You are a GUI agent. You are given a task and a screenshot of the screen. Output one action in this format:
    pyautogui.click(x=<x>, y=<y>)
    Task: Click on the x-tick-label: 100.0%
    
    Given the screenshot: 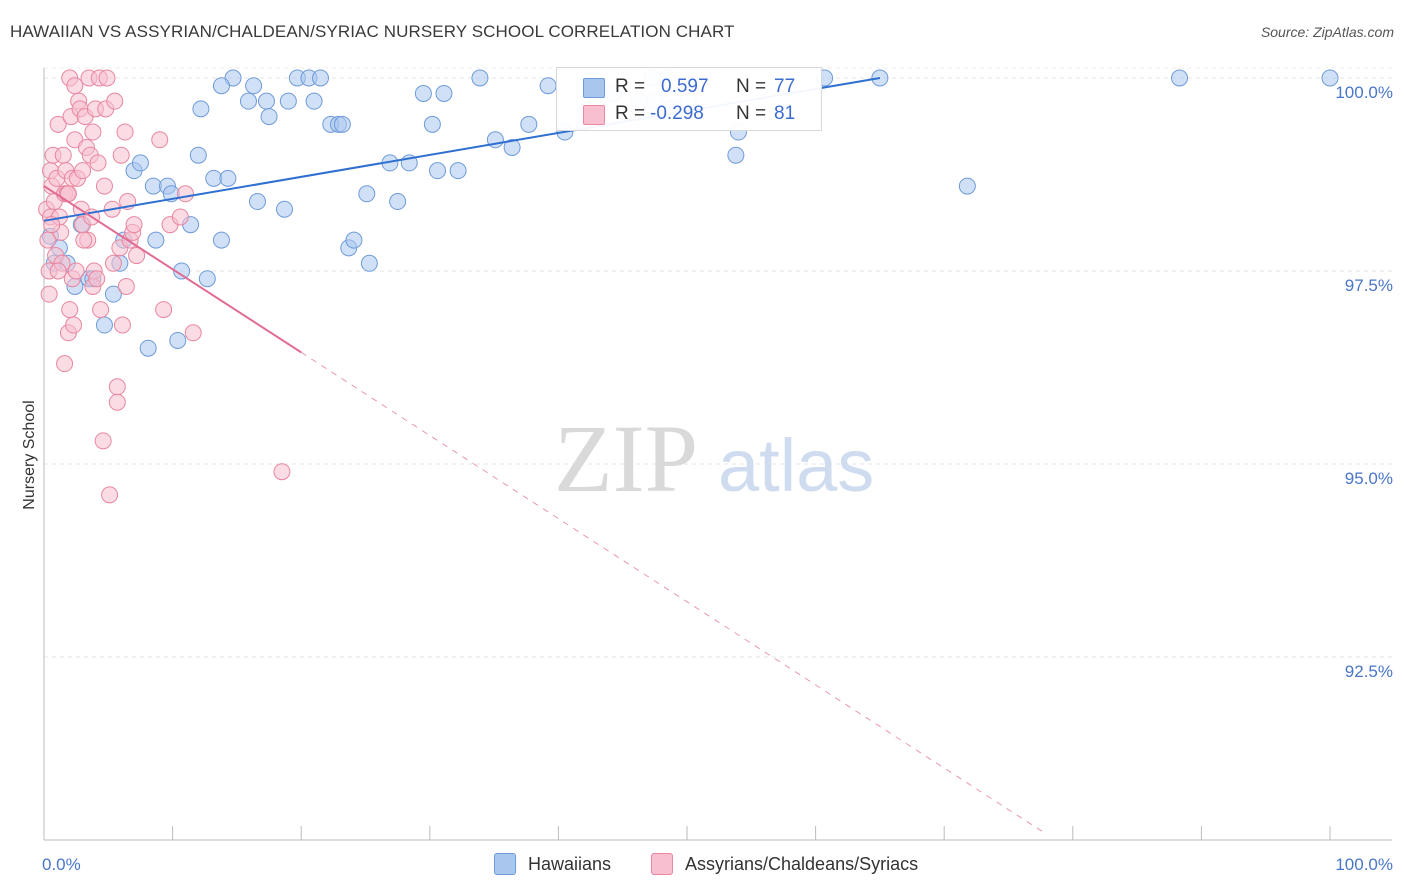 What is the action you would take?
    pyautogui.click(x=1364, y=864)
    